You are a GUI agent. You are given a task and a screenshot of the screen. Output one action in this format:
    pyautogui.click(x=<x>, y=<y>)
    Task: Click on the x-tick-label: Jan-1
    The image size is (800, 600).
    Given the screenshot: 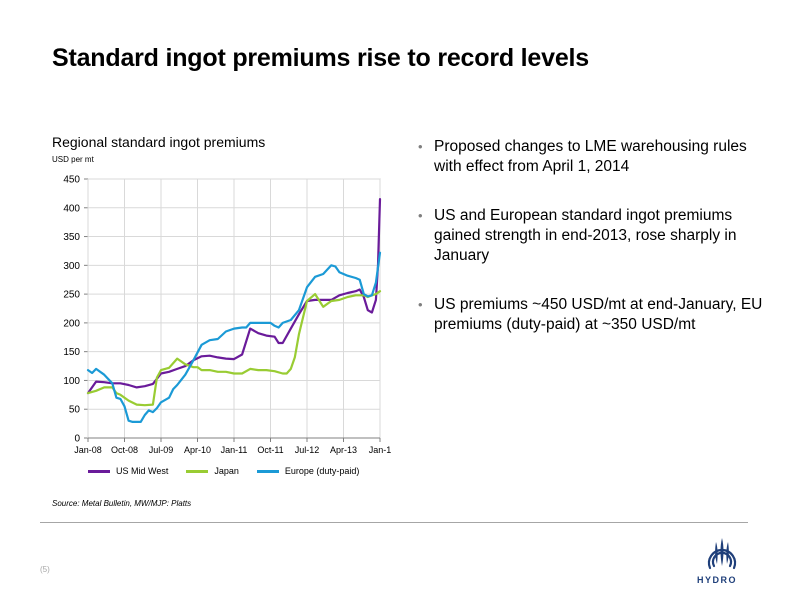 What is the action you would take?
    pyautogui.click(x=380, y=450)
    